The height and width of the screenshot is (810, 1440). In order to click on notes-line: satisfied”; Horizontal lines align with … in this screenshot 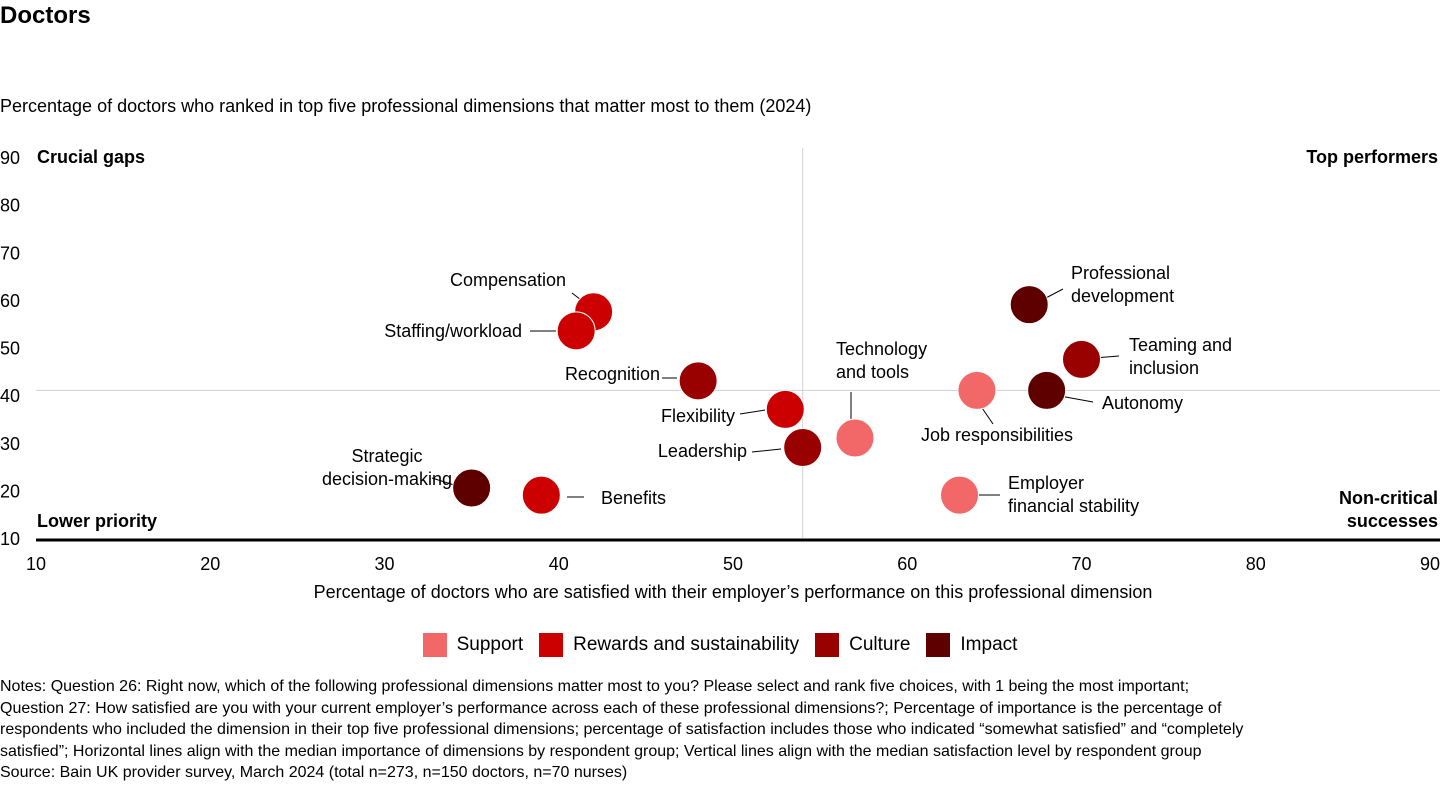, I will do `click(601, 751)`.